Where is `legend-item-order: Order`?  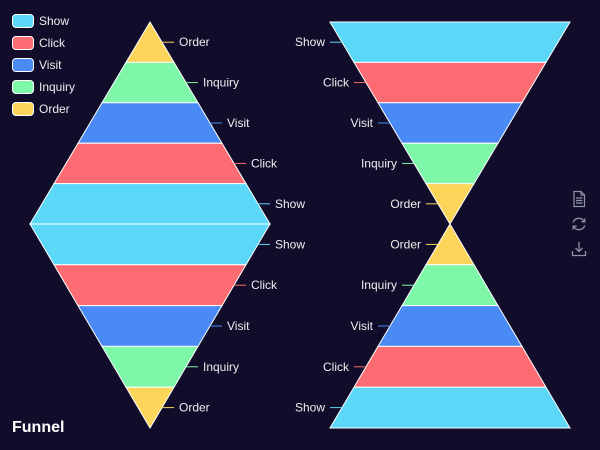 legend-item-order: Order is located at coordinates (43, 109).